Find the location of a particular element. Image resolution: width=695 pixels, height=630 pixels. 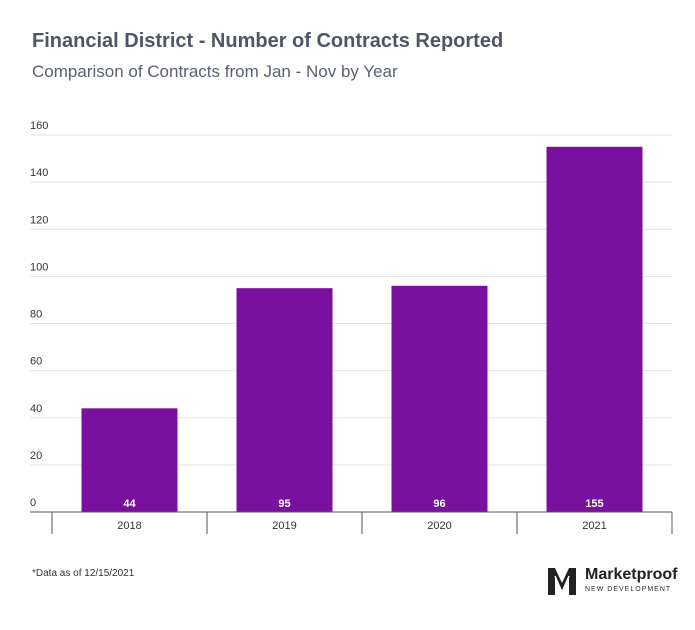

y-axis-ticks: 0 20 40 60 80 100 120 140 160 is located at coordinates (39, 314).